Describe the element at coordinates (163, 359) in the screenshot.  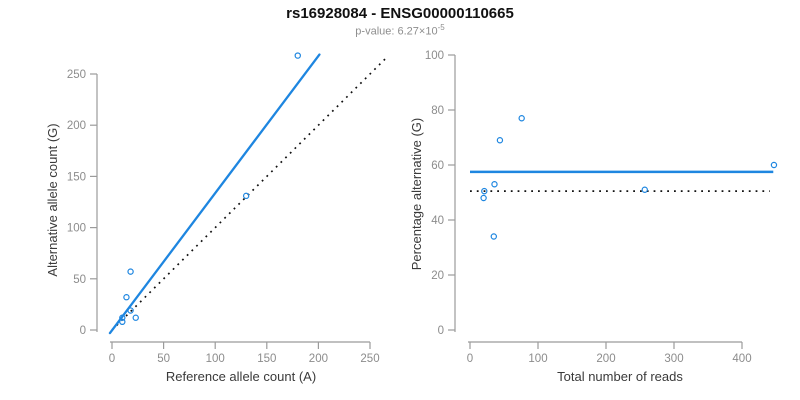
I see `x-tick-label: 50` at that location.